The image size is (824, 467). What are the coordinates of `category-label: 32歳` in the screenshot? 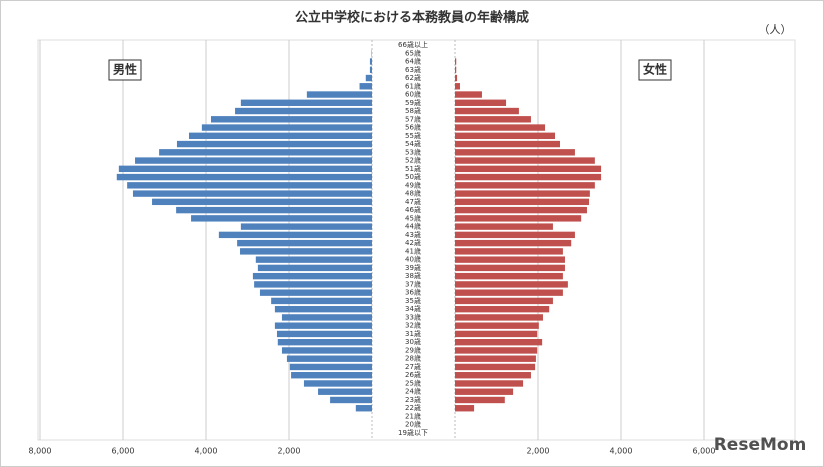 It's located at (413, 325).